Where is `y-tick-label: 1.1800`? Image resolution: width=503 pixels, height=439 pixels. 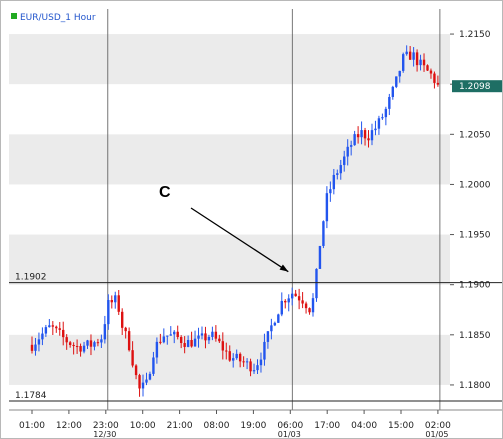 y-tick-label: 1.1800 is located at coordinates (475, 386).